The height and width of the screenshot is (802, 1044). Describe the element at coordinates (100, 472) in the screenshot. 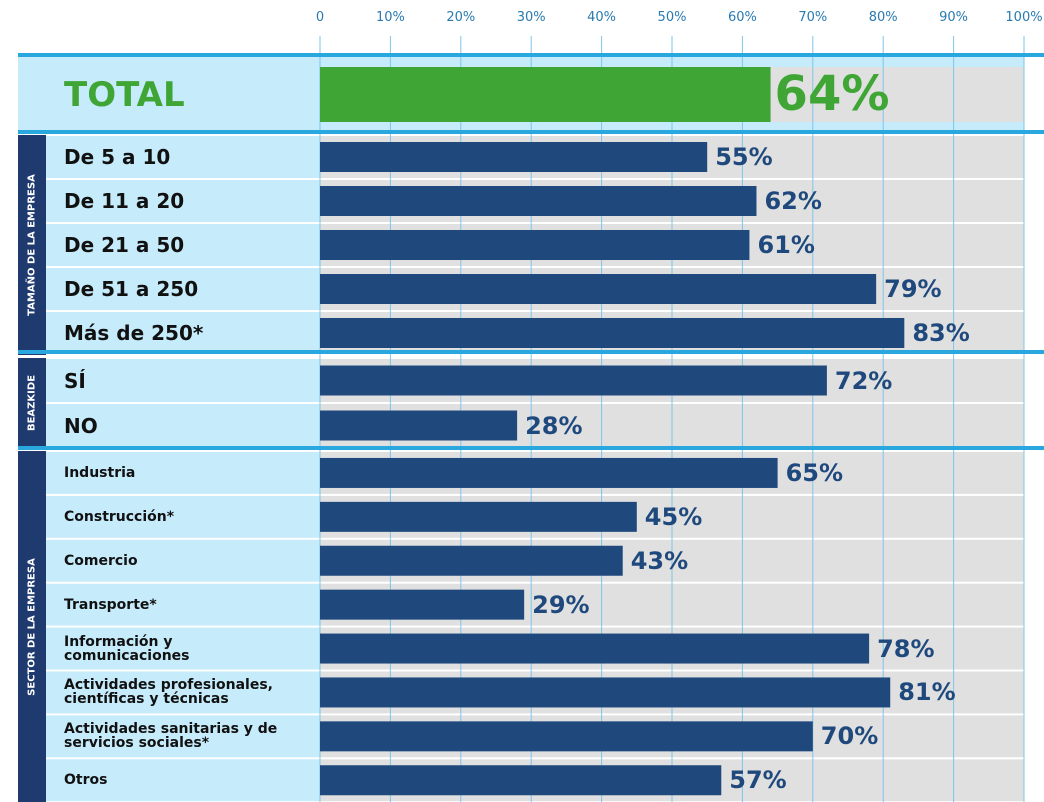

I see `category-label: Industria` at that location.